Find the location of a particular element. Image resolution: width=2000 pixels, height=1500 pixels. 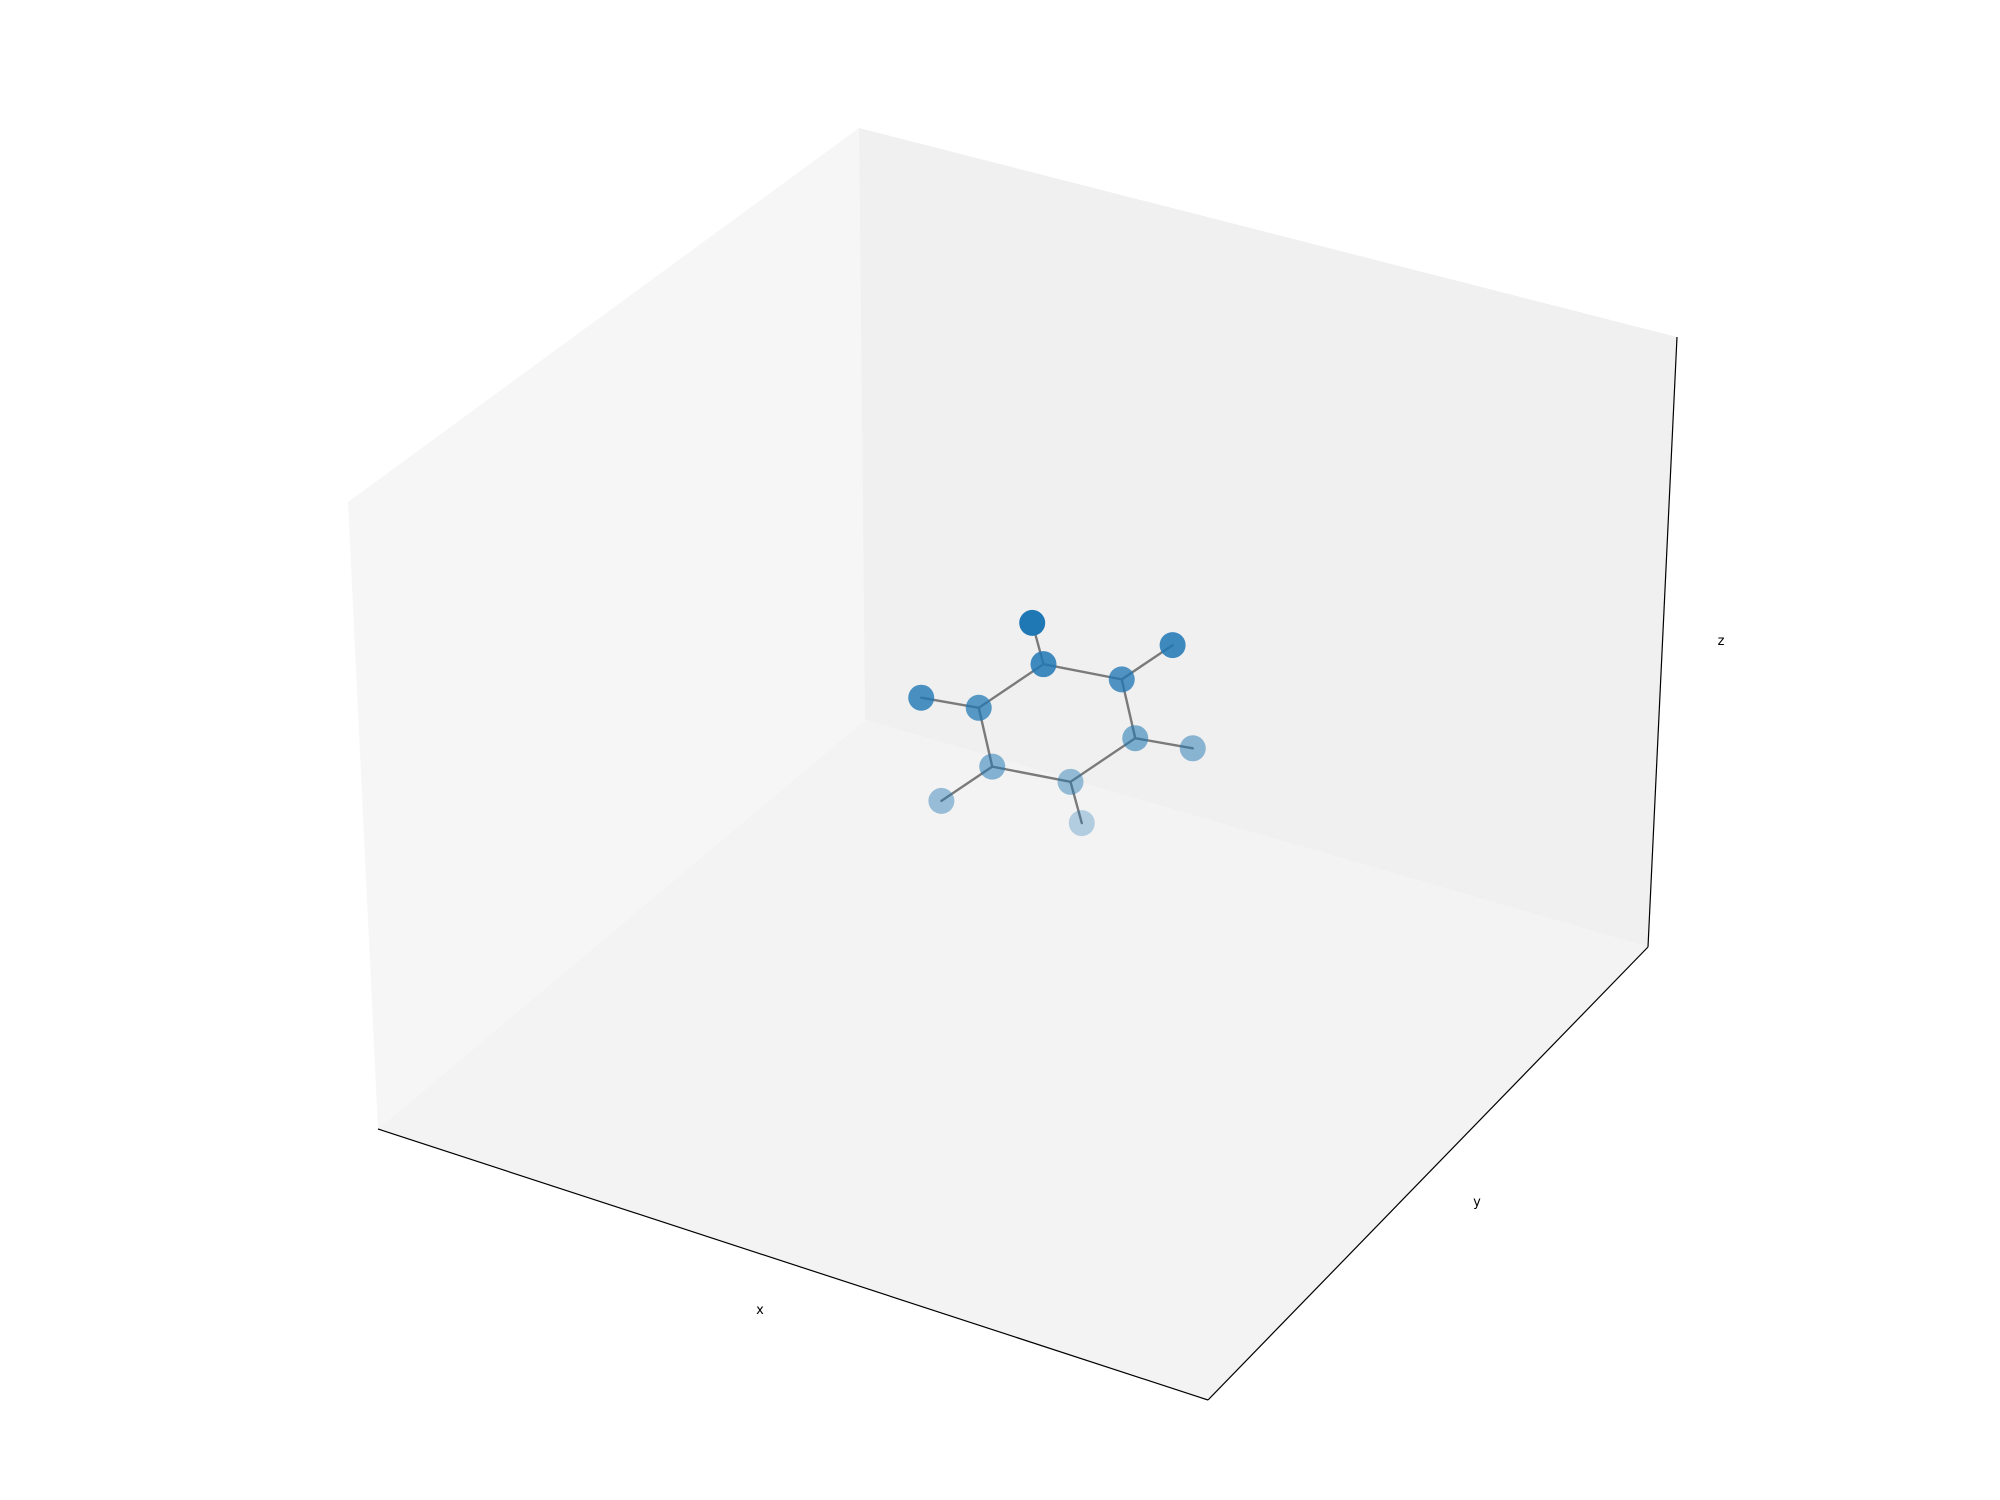

atom-point-C6 is located at coordinates (1135, 738).